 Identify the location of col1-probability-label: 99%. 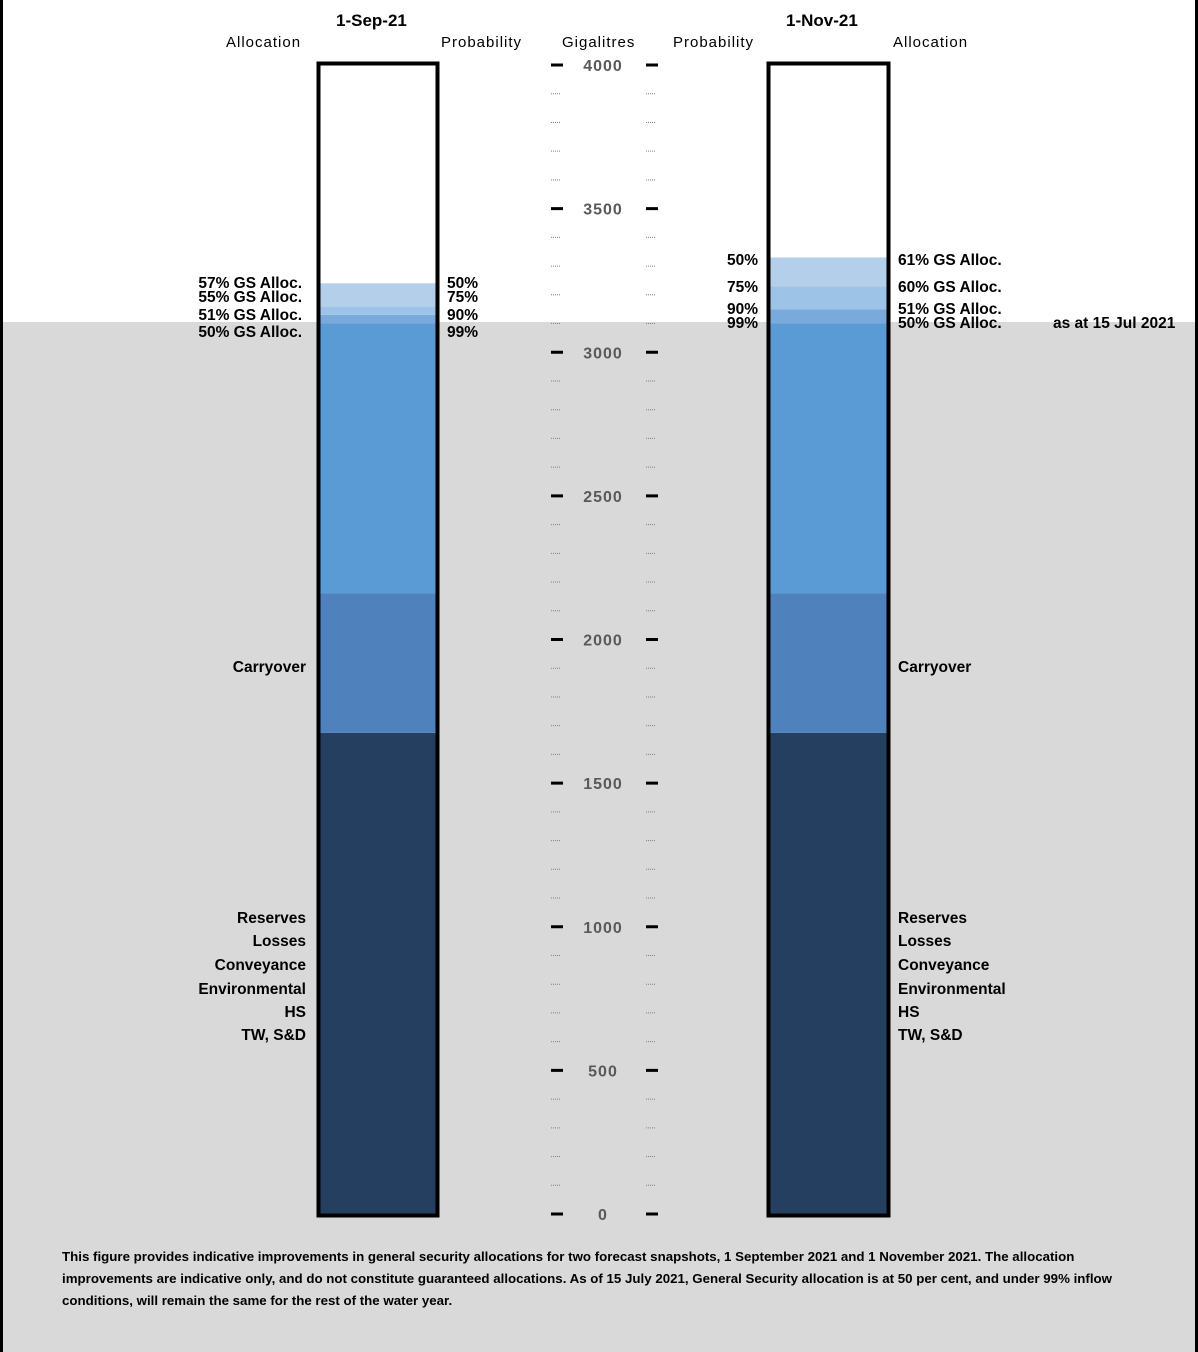
(463, 332).